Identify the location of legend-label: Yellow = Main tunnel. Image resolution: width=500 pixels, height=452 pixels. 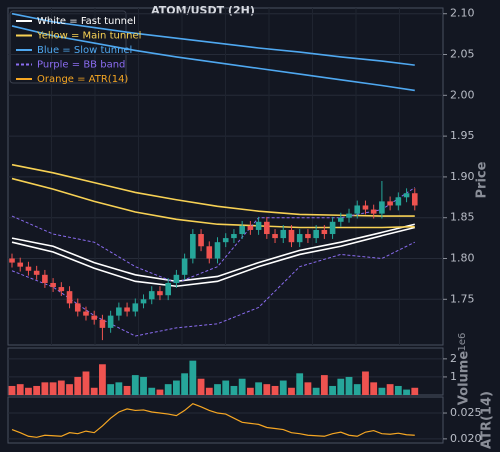
(88, 36).